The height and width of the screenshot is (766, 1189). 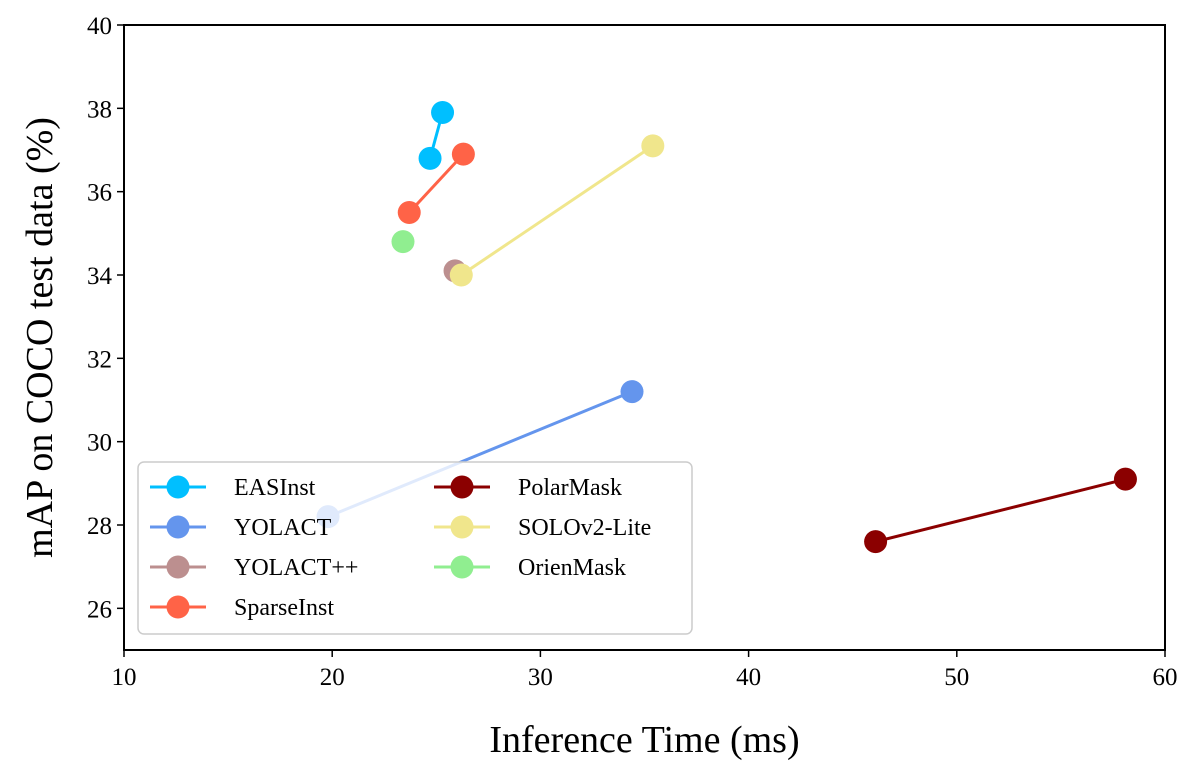 I want to click on x-axis-title: Inference Time (ms), so click(x=644, y=740).